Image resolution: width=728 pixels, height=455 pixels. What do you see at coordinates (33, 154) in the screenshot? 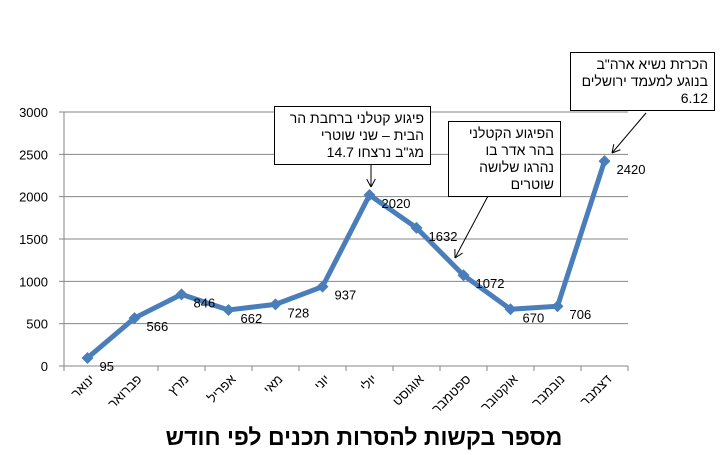
I see `y-tick-label: 2500` at bounding box center [33, 154].